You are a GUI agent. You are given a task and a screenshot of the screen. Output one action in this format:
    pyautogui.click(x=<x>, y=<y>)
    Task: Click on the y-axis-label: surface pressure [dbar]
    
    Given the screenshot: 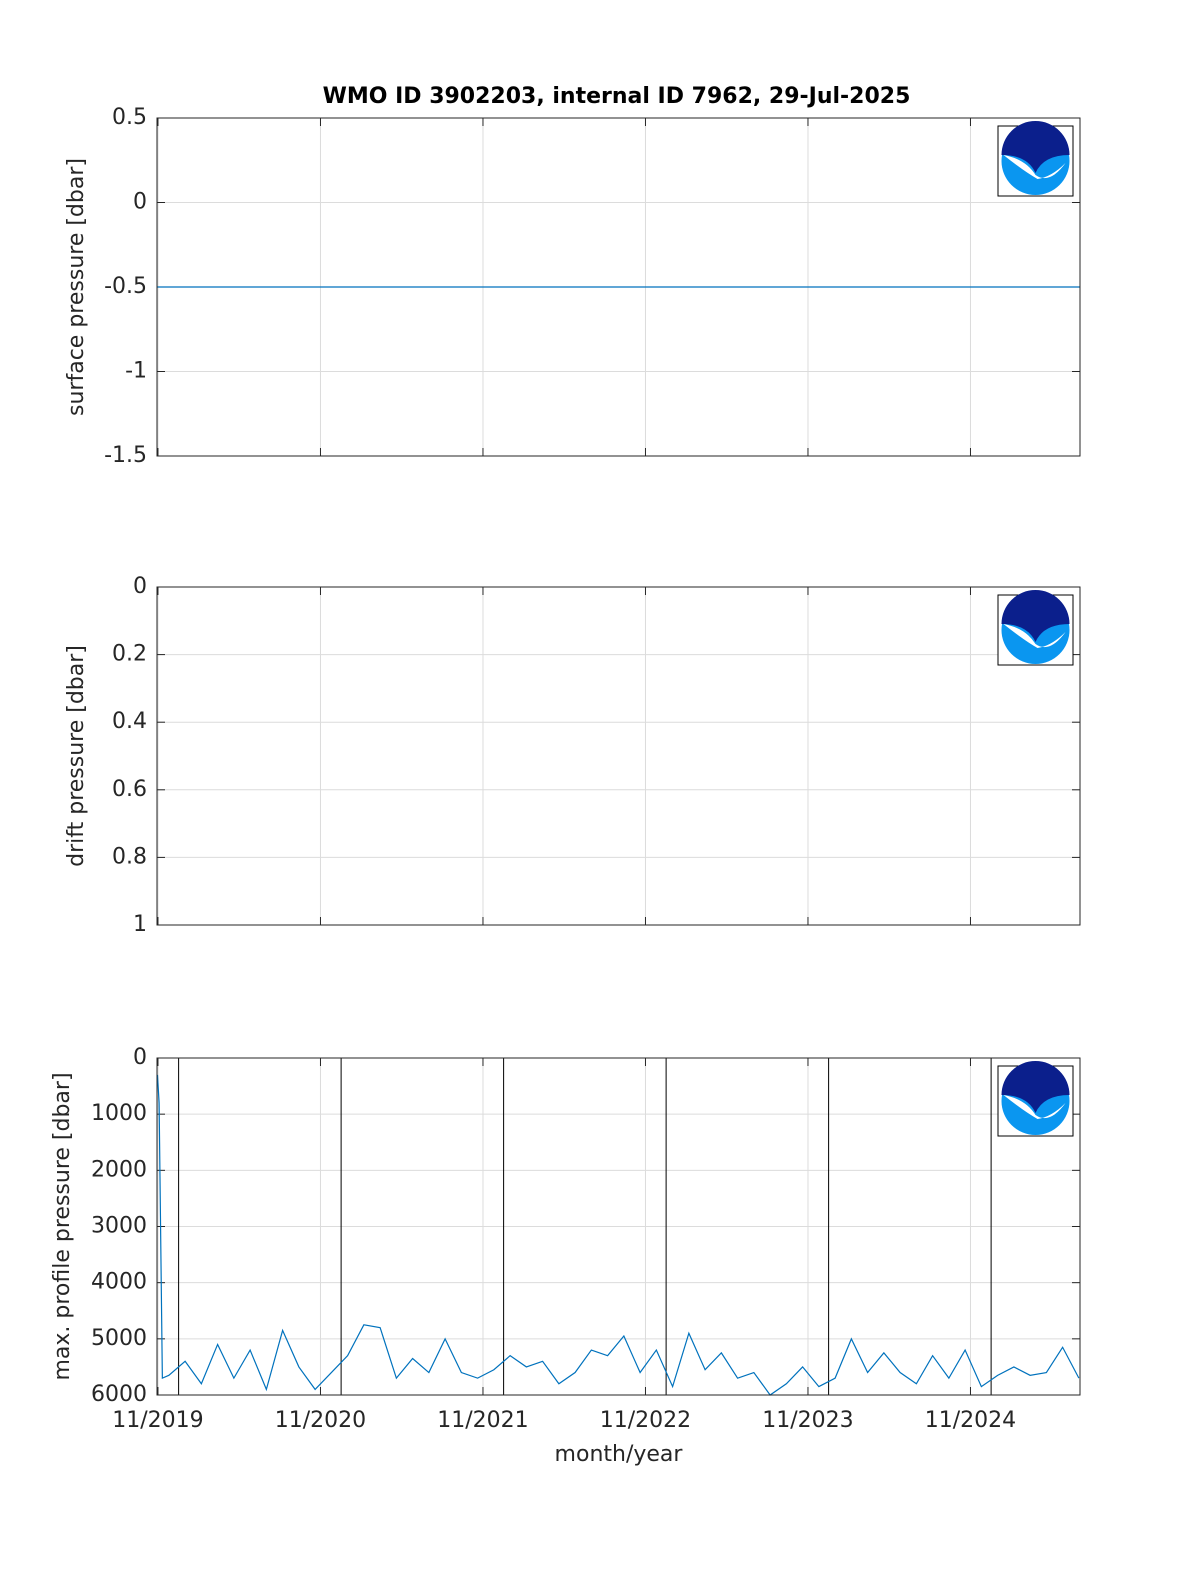 What is the action you would take?
    pyautogui.click(x=76, y=287)
    